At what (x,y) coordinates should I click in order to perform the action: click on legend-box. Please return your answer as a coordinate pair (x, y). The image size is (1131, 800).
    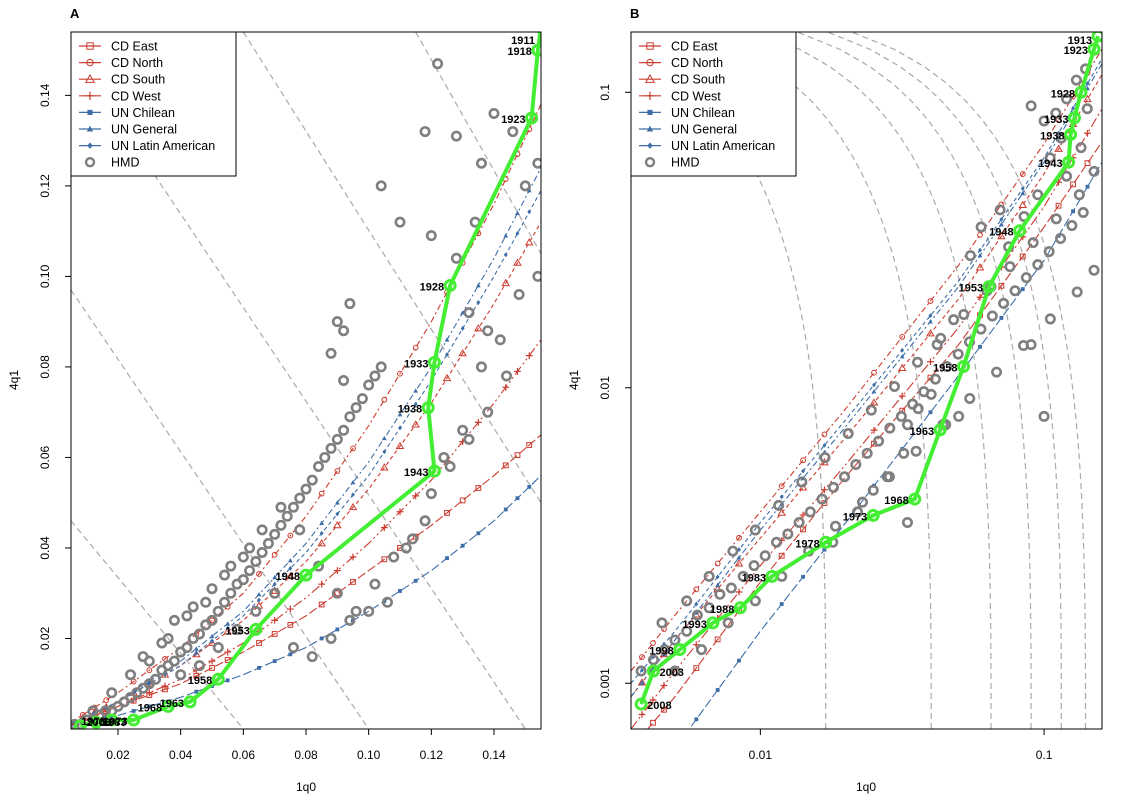
    Looking at the image, I should click on (713, 104).